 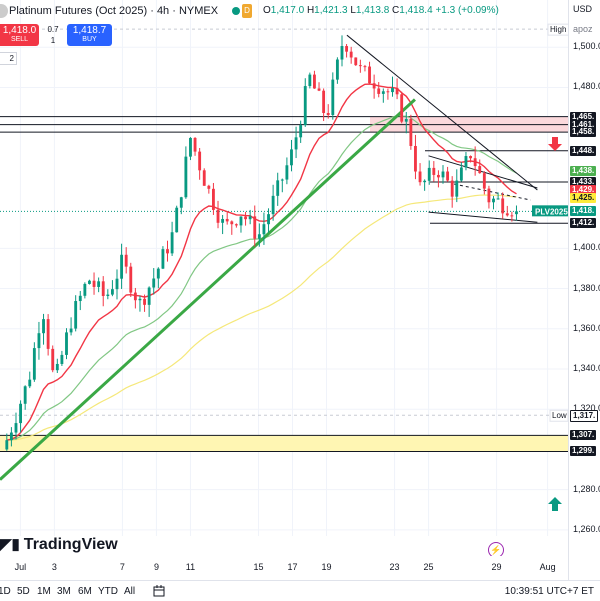 What do you see at coordinates (19, 30) in the screenshot?
I see `sell-price: 1,418.0` at bounding box center [19, 30].